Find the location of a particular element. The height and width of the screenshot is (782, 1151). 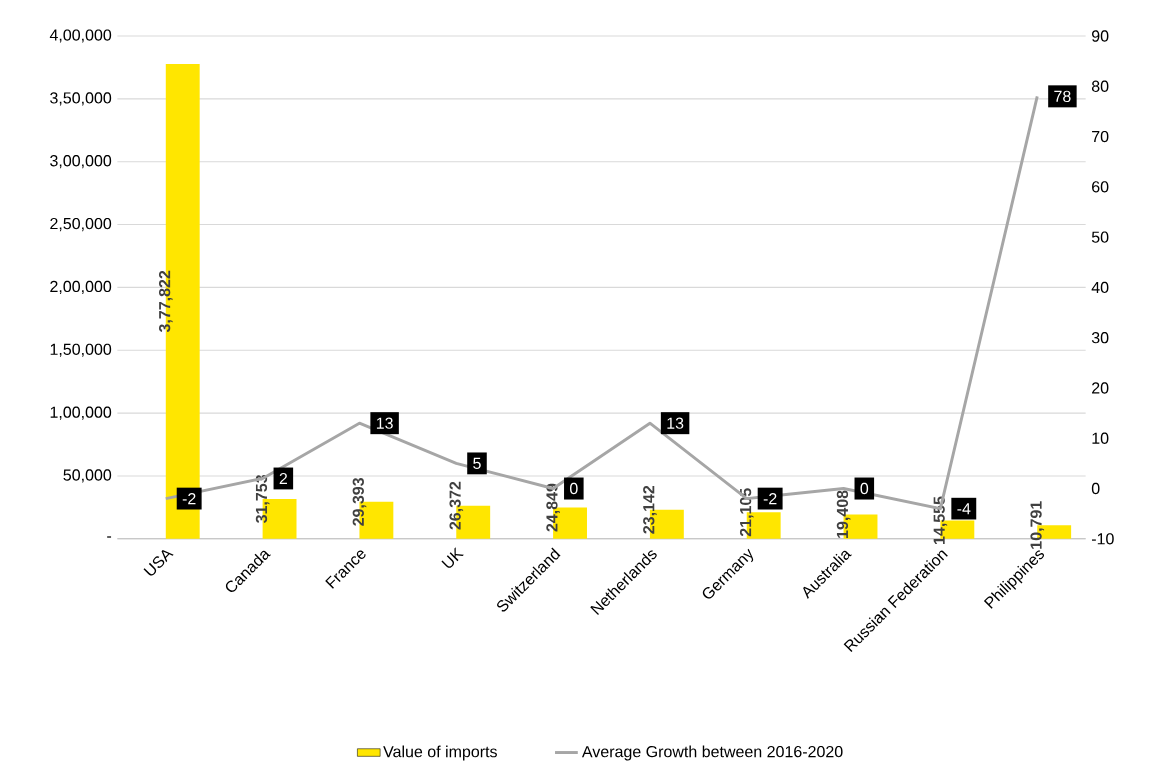

x-tick-label: UK is located at coordinates (452, 558).